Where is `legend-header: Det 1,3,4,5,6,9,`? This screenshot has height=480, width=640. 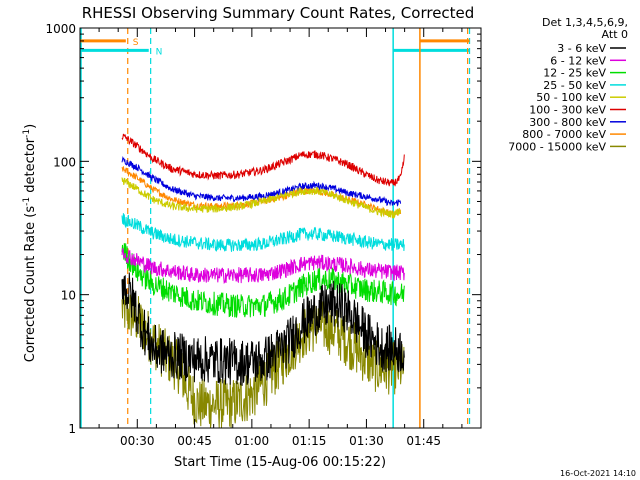 legend-header: Det 1,3,4,5,6,9, is located at coordinates (585, 22).